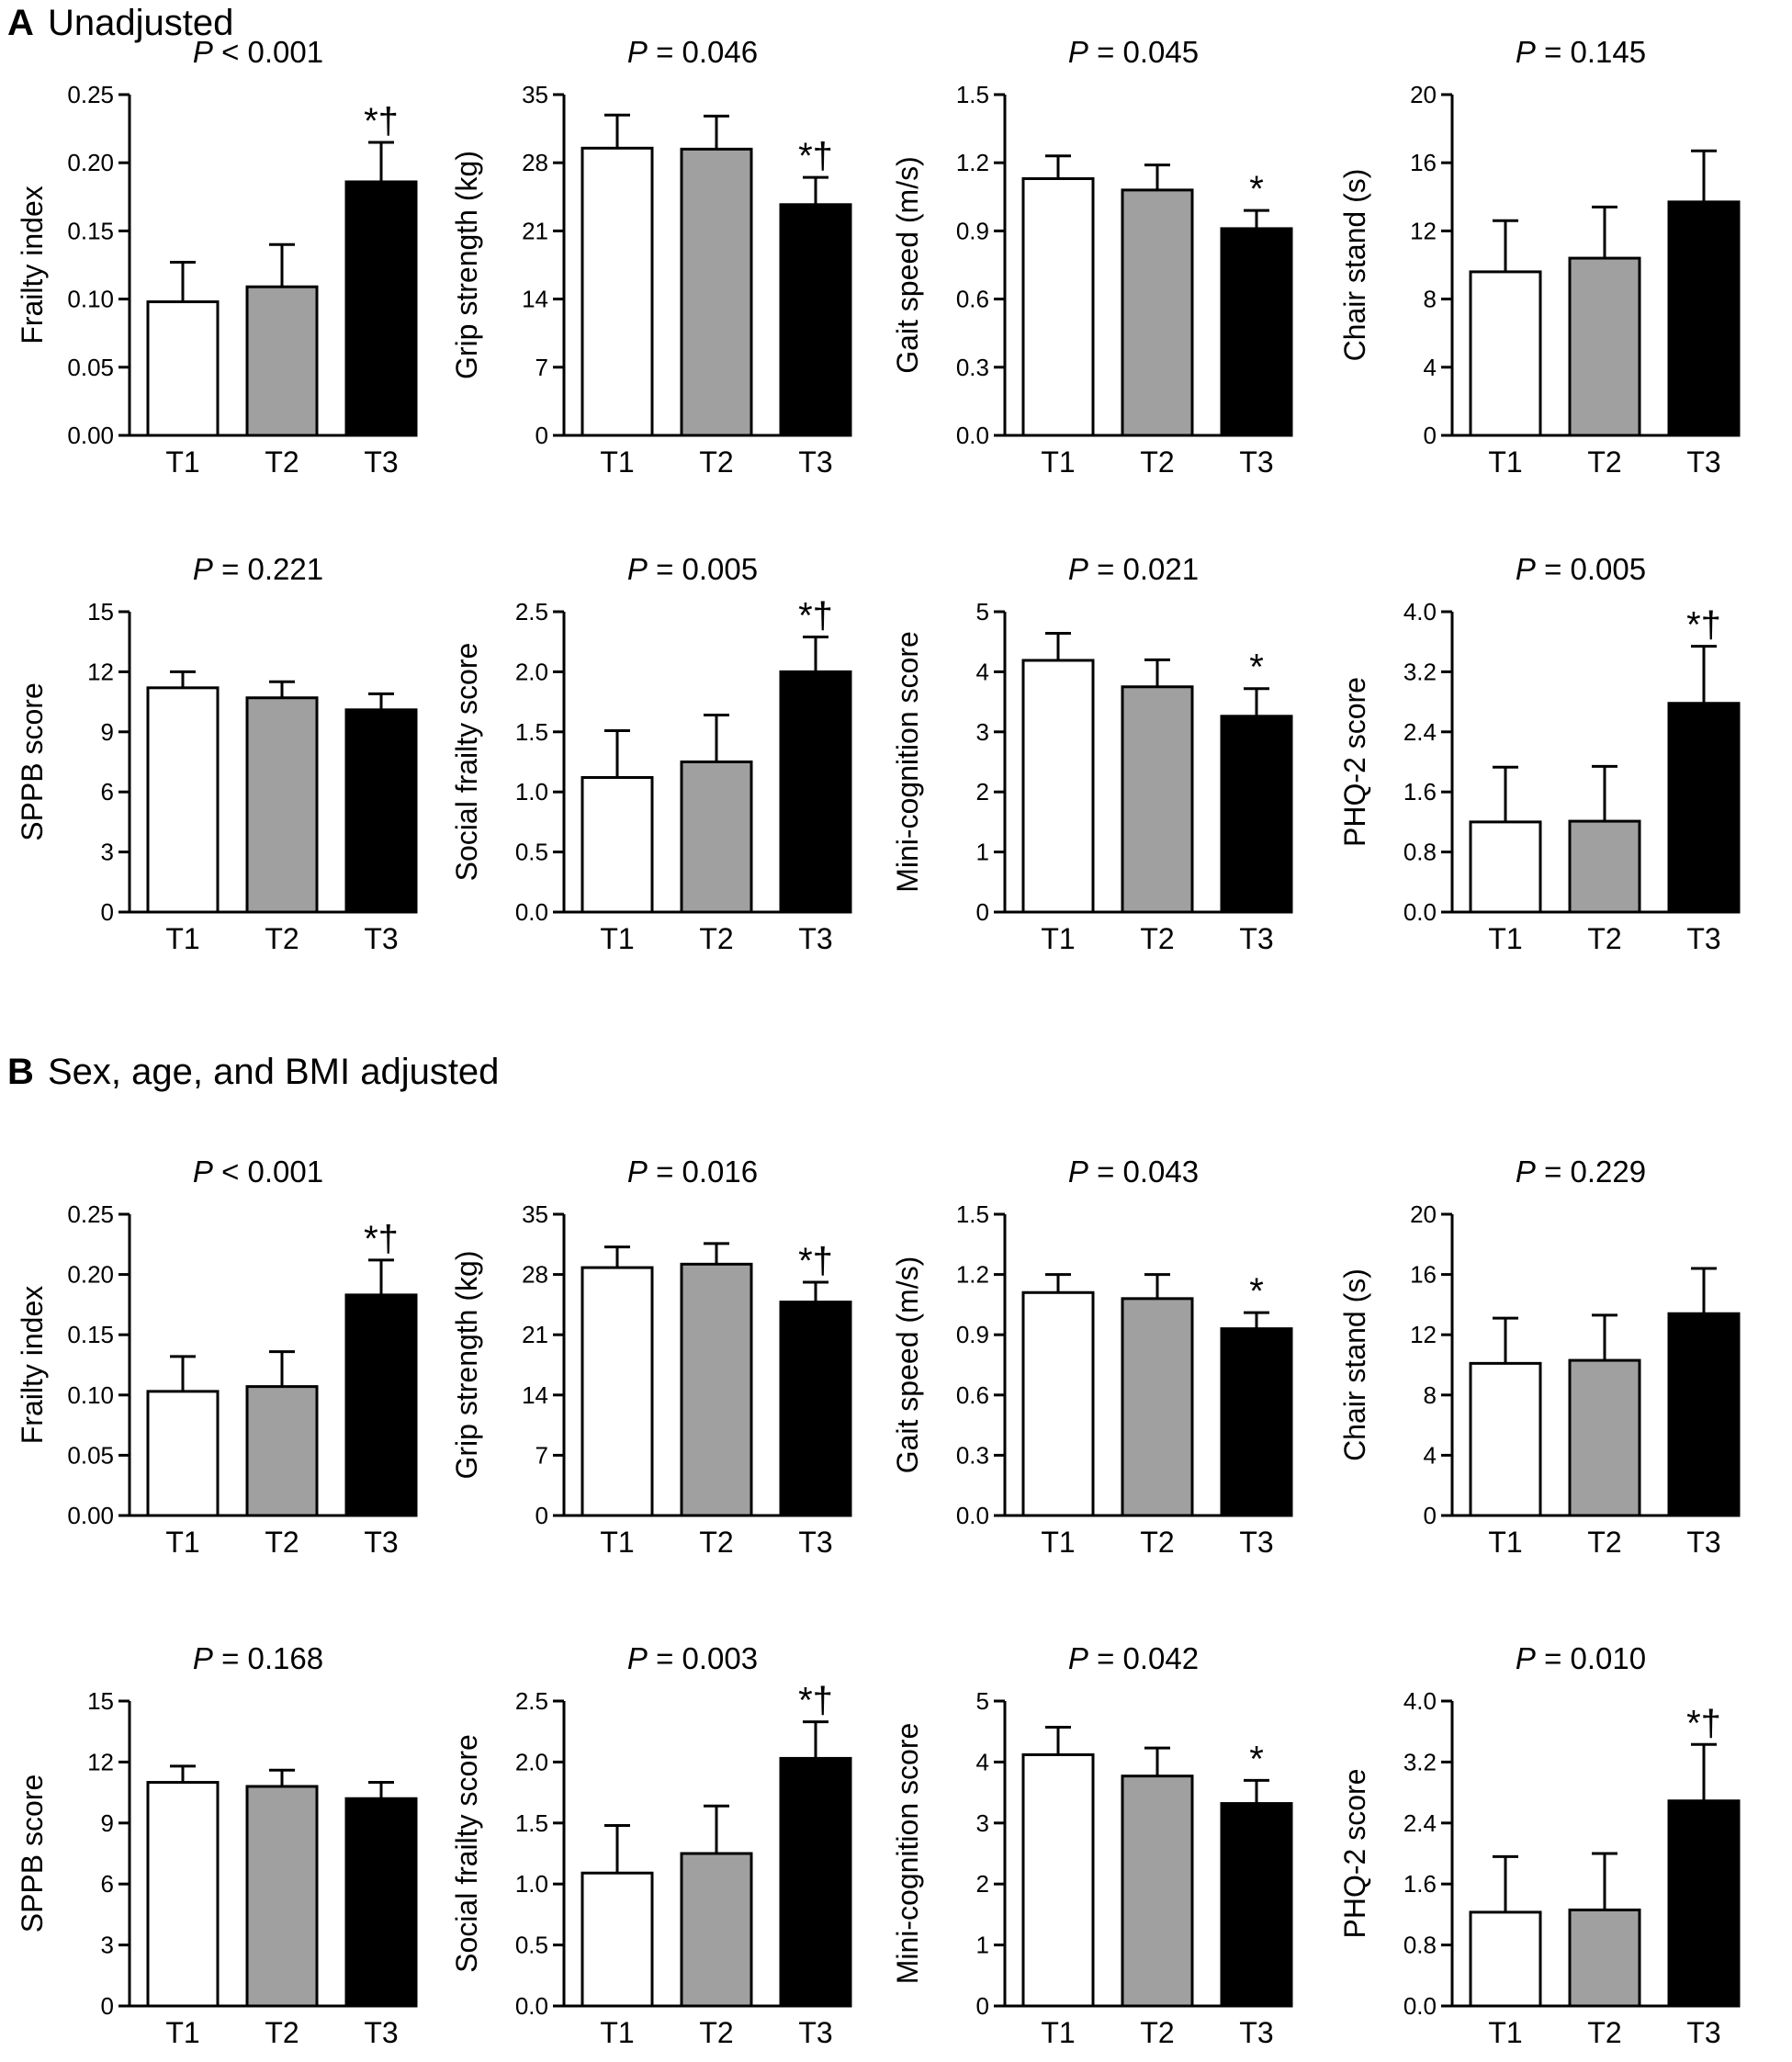 The height and width of the screenshot is (2062, 1792). Describe the element at coordinates (258, 52) in the screenshot. I see `p-value-label: P < 0.001` at that location.